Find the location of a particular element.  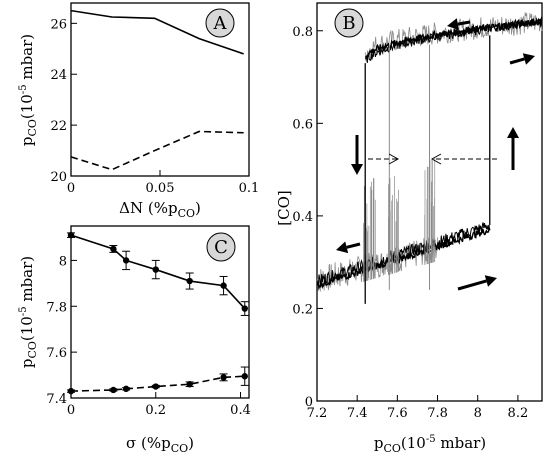

x-tick-label: 0.05 is located at coordinates (160, 188).